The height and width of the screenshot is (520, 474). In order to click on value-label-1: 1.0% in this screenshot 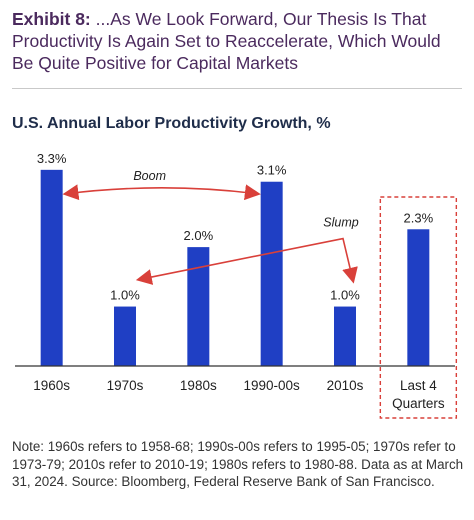, I will do `click(125, 295)`.